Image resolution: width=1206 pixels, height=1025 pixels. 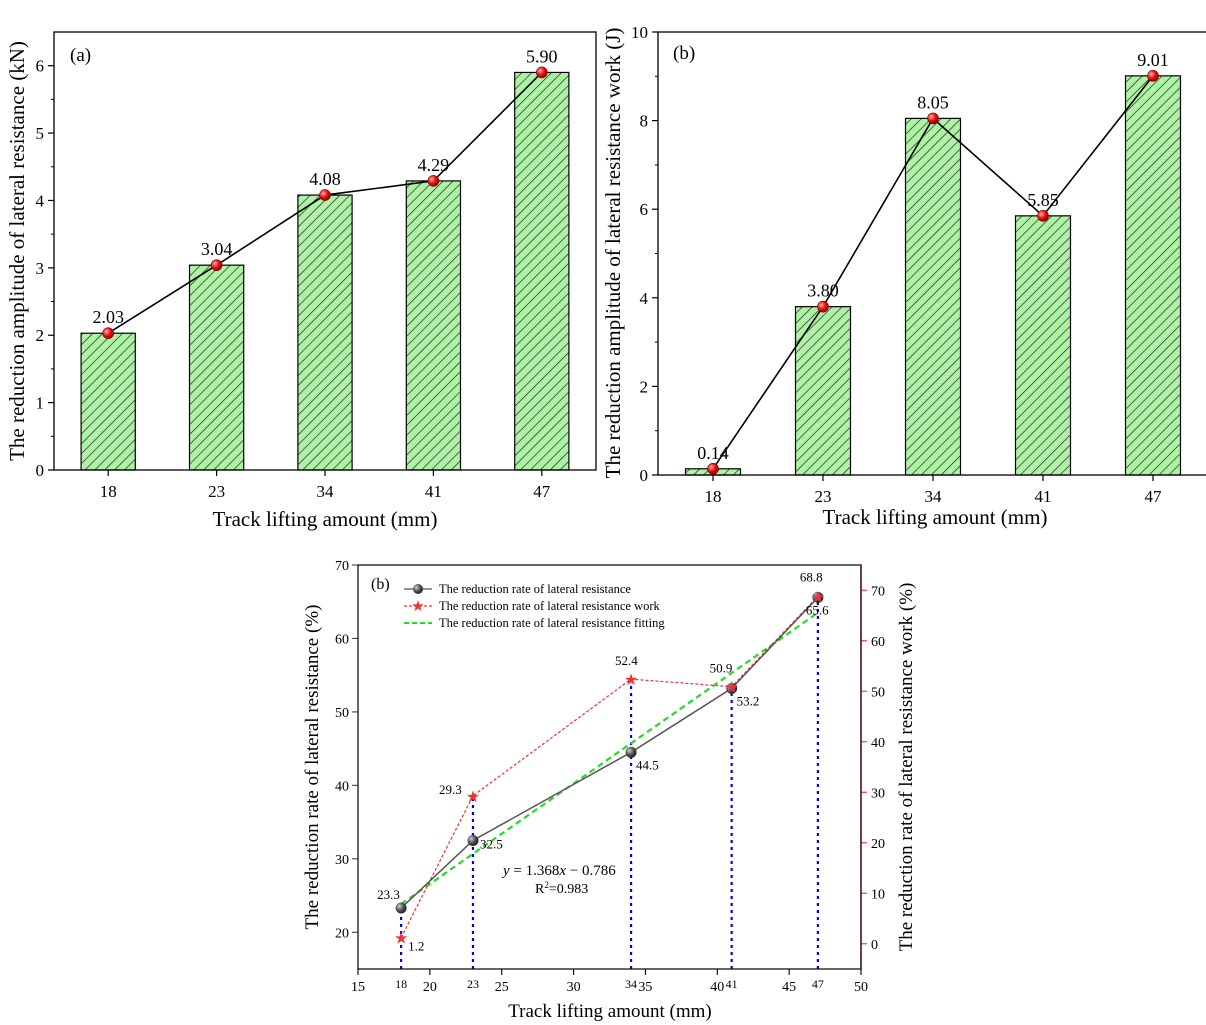 I want to click on x-tick-label: 15, so click(x=358, y=987).